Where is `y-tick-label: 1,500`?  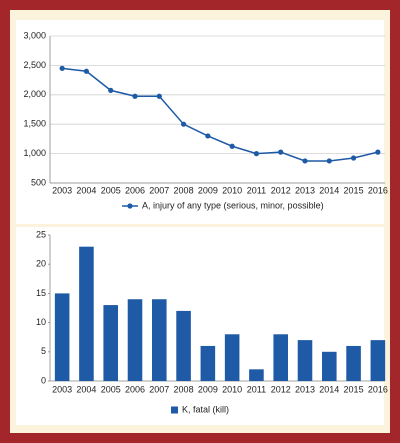
y-tick-label: 1,500 is located at coordinates (34, 124).